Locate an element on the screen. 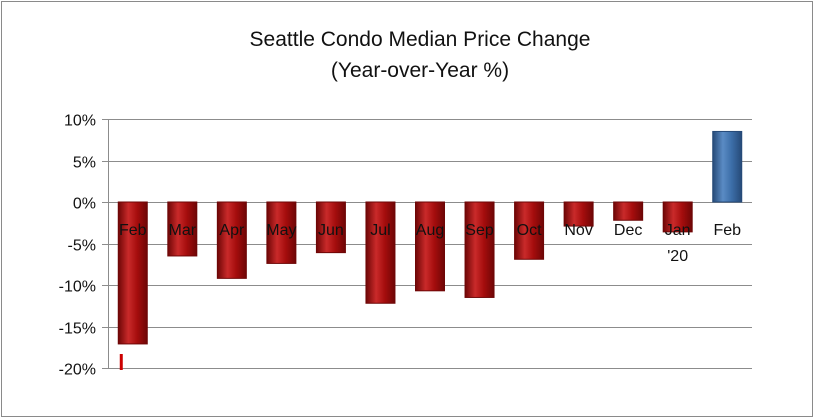 Image resolution: width=816 pixels, height=420 pixels. chart-subtitle: (Year-over-Year %) is located at coordinates (420, 70).